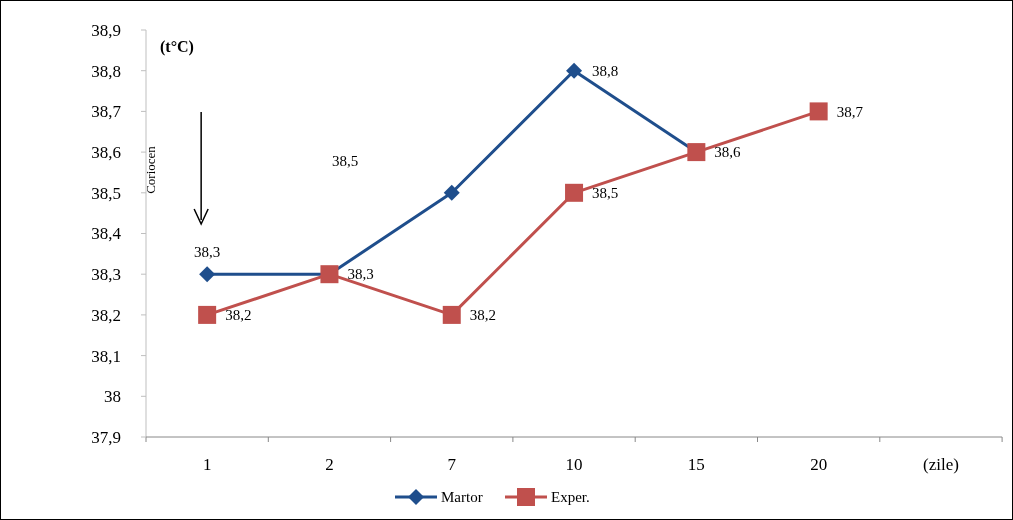 The width and height of the screenshot is (1013, 520). What do you see at coordinates (574, 464) in the screenshot?
I see `x-tick-label: 10` at bounding box center [574, 464].